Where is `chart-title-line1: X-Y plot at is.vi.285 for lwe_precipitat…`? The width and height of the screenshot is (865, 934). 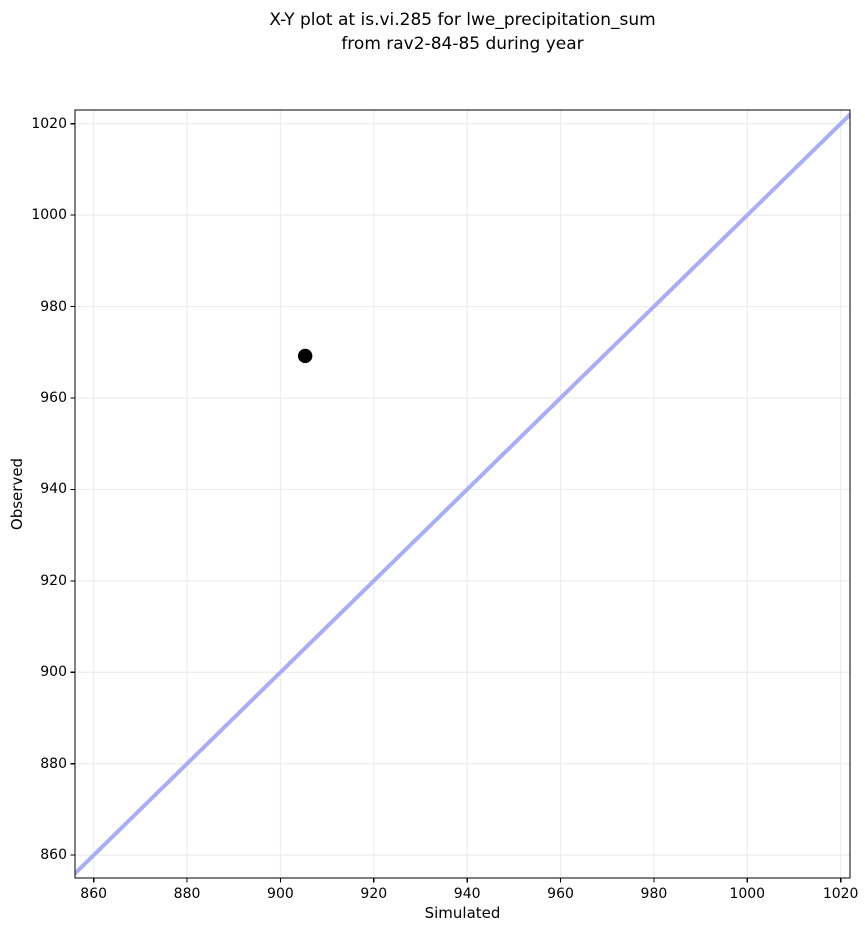
chart-title-line1: X-Y plot at is.vi.285 for lwe_precipitat… is located at coordinates (462, 20).